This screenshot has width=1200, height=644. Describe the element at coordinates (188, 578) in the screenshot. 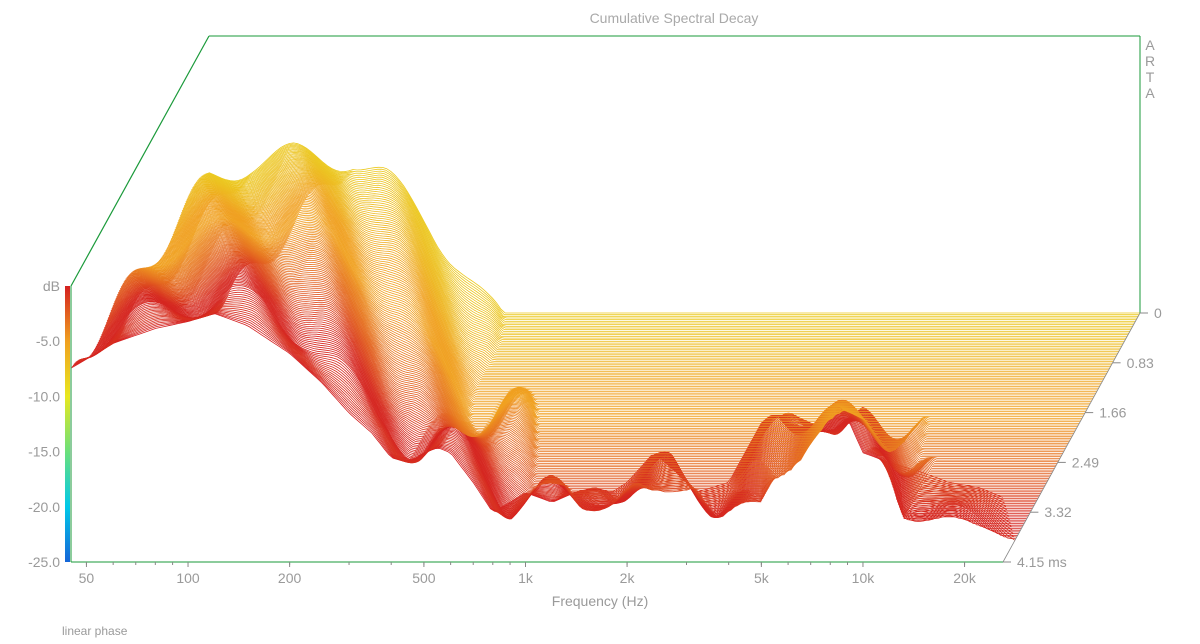

I see `x-tick-label: 100` at that location.